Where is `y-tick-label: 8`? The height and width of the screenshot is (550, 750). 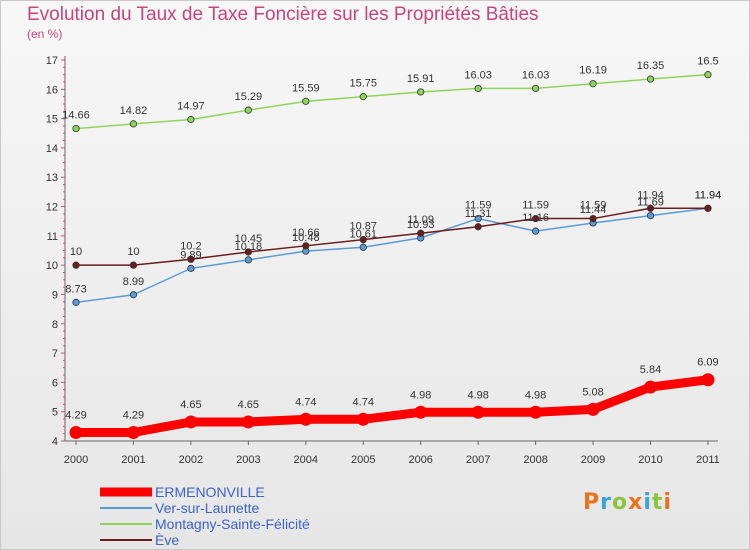
y-tick-label: 8 is located at coordinates (55, 325).